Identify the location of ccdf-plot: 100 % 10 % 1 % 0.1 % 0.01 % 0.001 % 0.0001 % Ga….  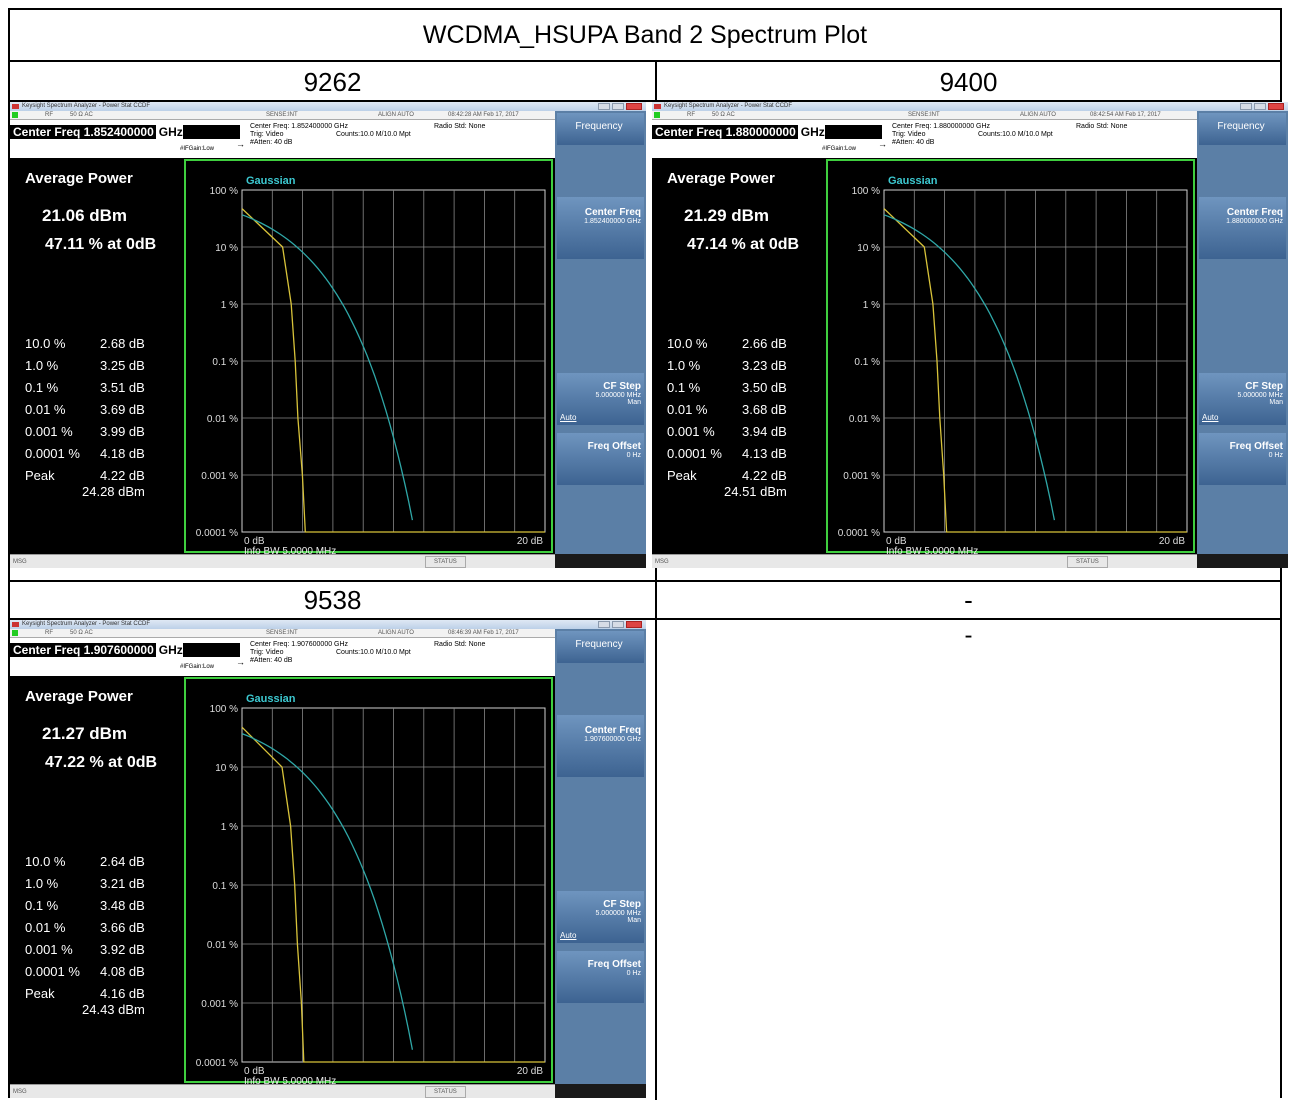
(367, 356).